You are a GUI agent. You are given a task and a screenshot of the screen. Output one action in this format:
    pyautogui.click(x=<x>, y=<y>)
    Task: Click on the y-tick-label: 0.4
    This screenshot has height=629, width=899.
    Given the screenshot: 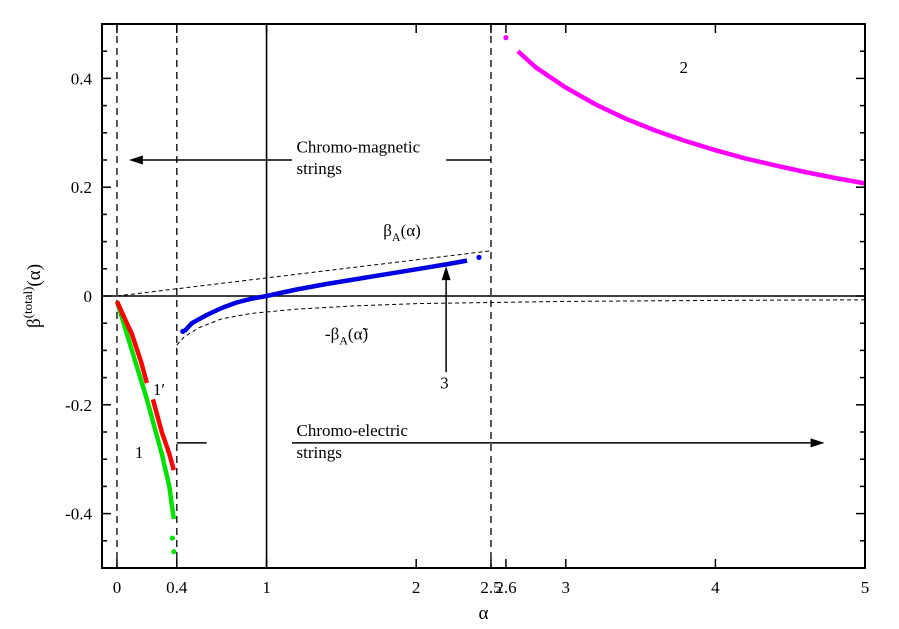 What is the action you would take?
    pyautogui.click(x=82, y=78)
    